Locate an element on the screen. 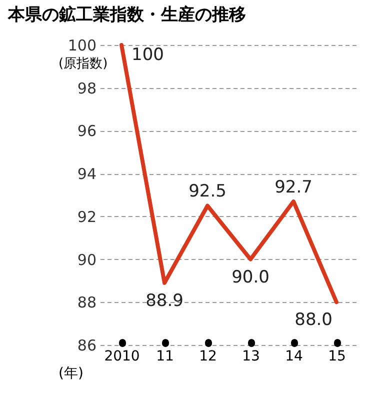 This screenshot has width=367, height=400. y-tick-label: 96 is located at coordinates (86, 131).